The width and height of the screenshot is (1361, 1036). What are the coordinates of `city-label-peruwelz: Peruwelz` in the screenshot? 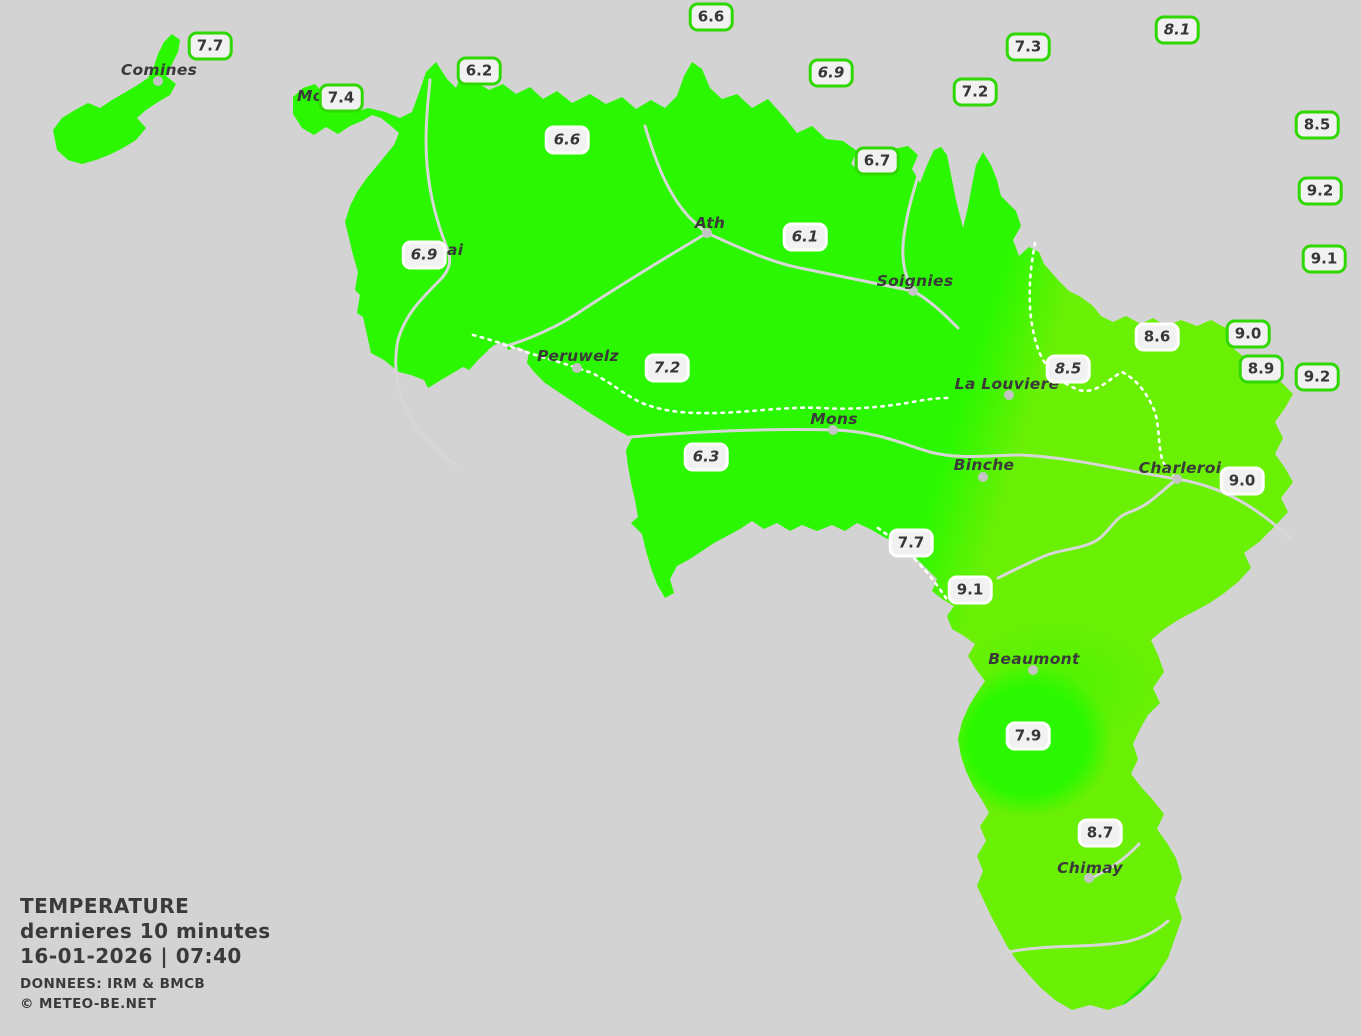 It's located at (578, 356).